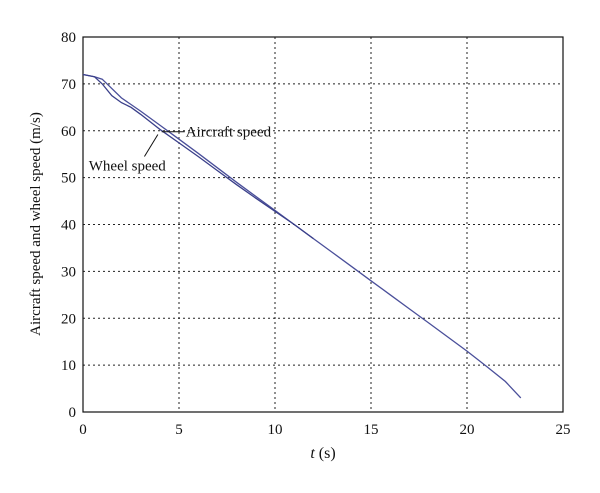  I want to click on y-axis-label: Aircraft speed and wheel speed (m/s), so click(36, 224).